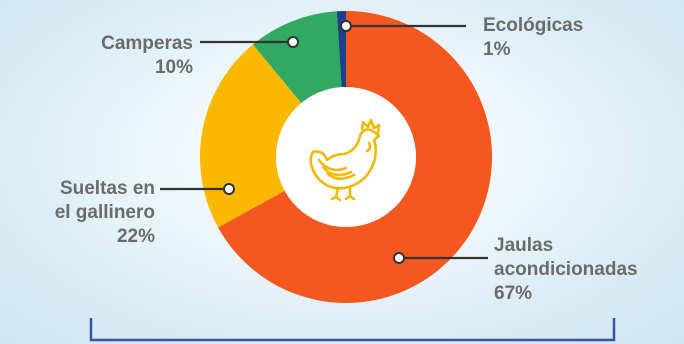  What do you see at coordinates (524, 245) in the screenshot?
I see `label-jaulas-name-1: Jaulas` at bounding box center [524, 245].